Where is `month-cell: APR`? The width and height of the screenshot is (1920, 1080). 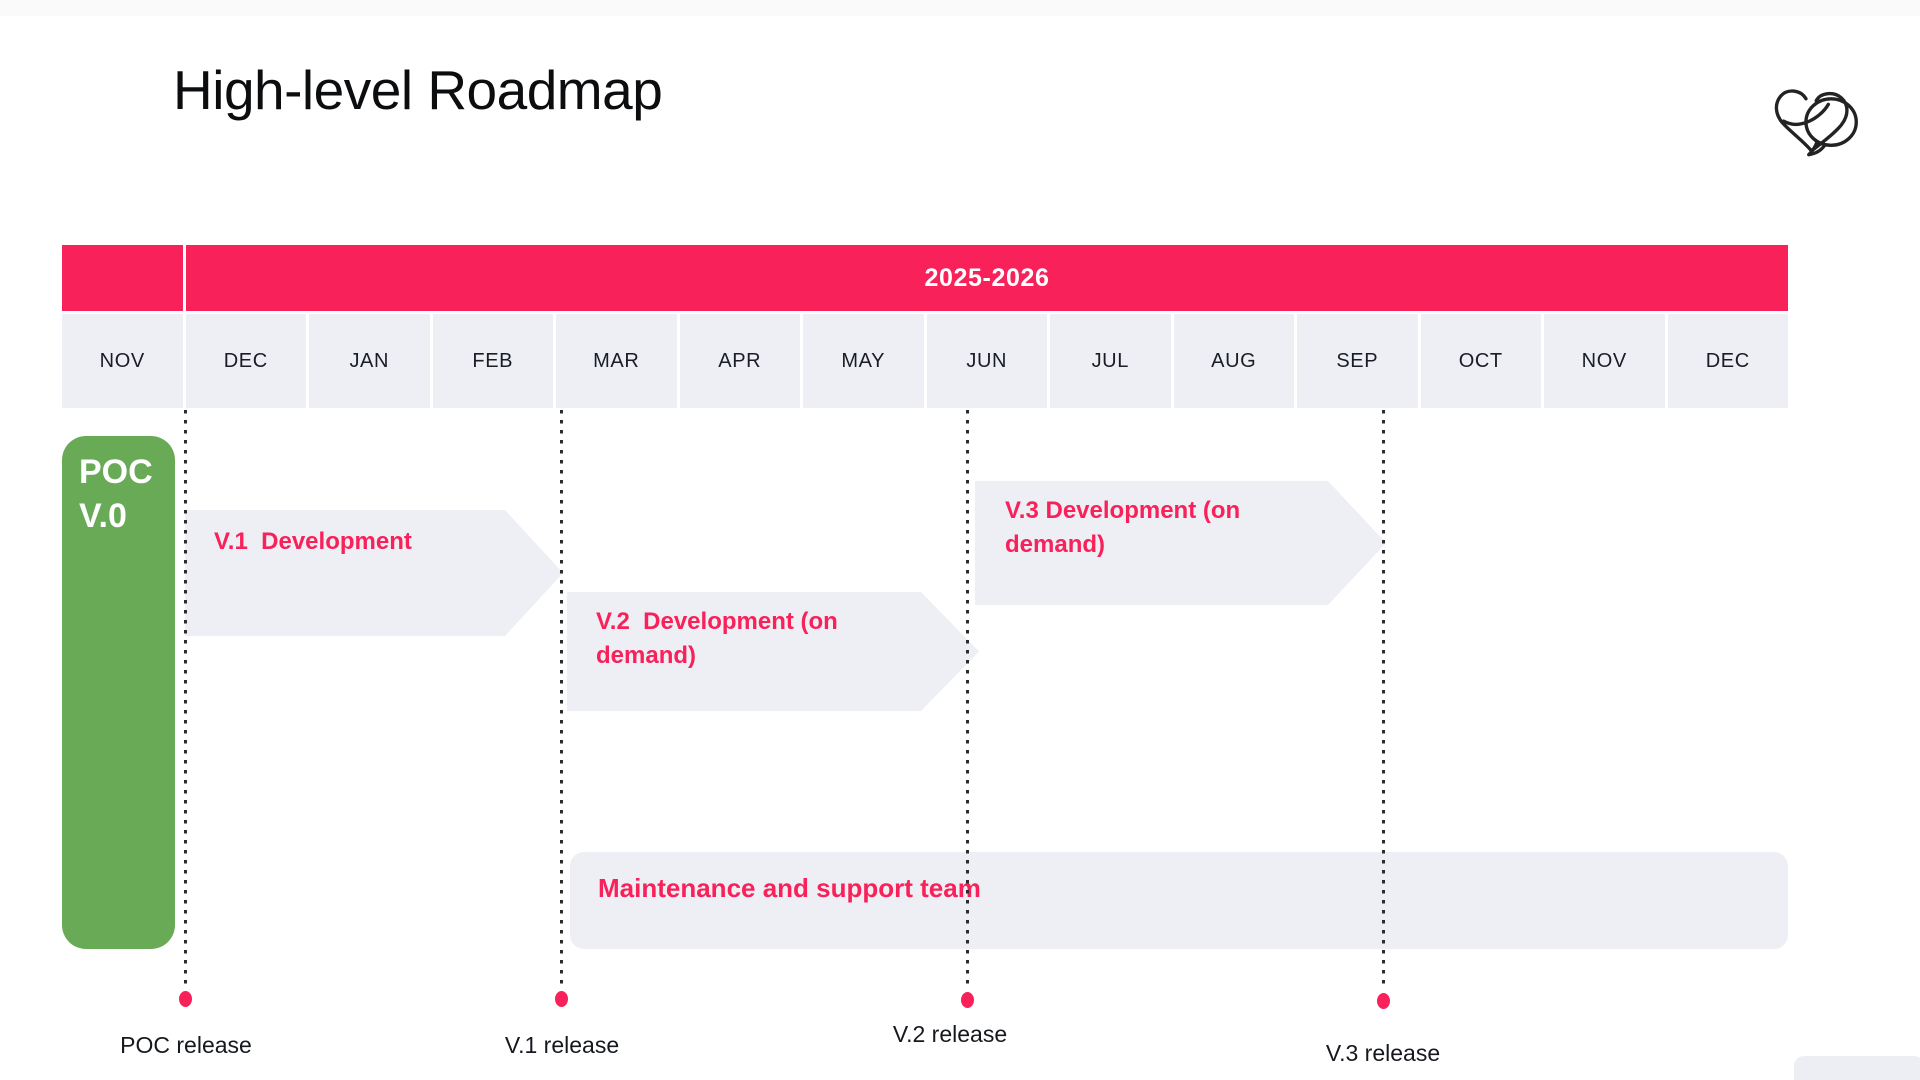 month-cell: APR is located at coordinates (739, 361).